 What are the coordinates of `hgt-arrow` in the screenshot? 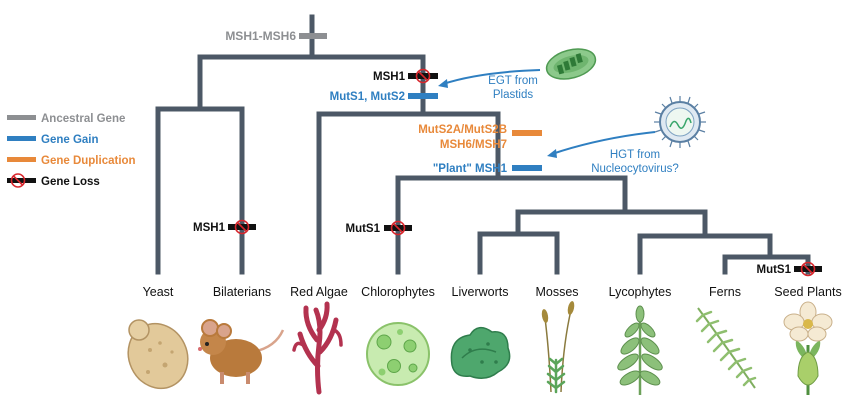 It's located at (603, 143).